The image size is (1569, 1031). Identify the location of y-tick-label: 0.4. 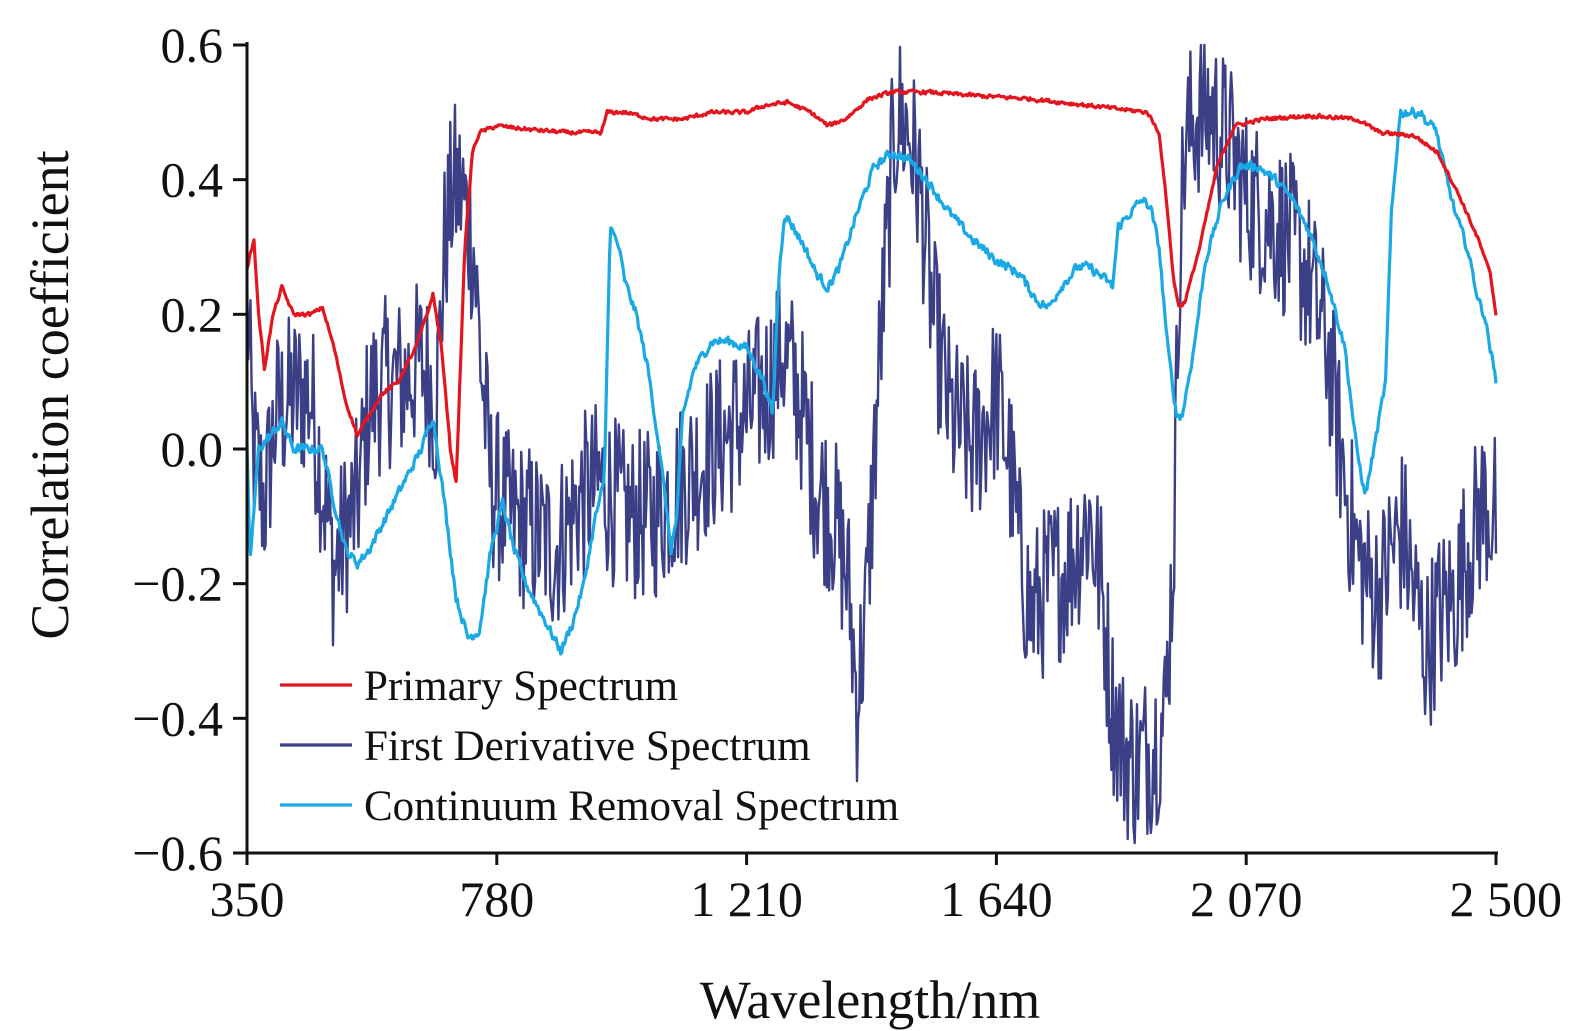
(192, 180).